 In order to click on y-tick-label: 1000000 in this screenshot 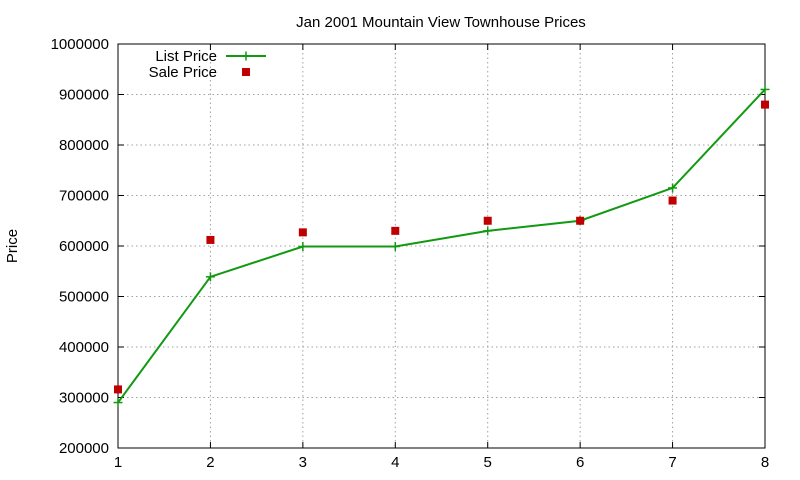, I will do `click(80, 44)`.